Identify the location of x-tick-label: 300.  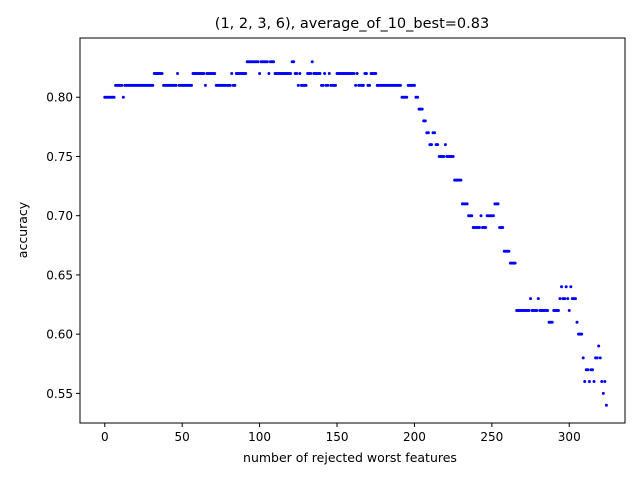
(569, 437).